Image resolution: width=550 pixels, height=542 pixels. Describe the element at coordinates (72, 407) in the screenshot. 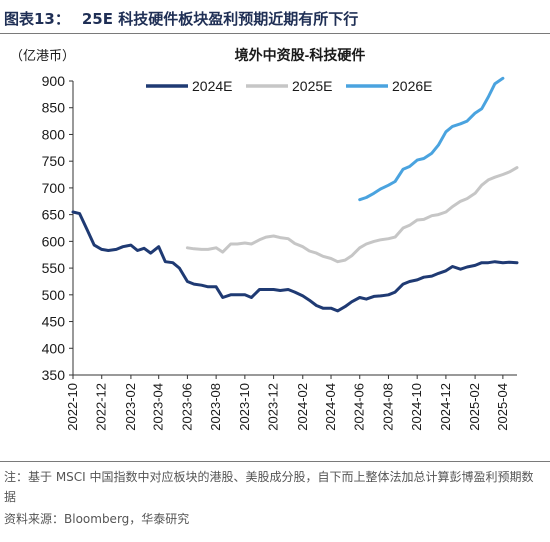

I see `x-tick-label: 2022-10` at that location.